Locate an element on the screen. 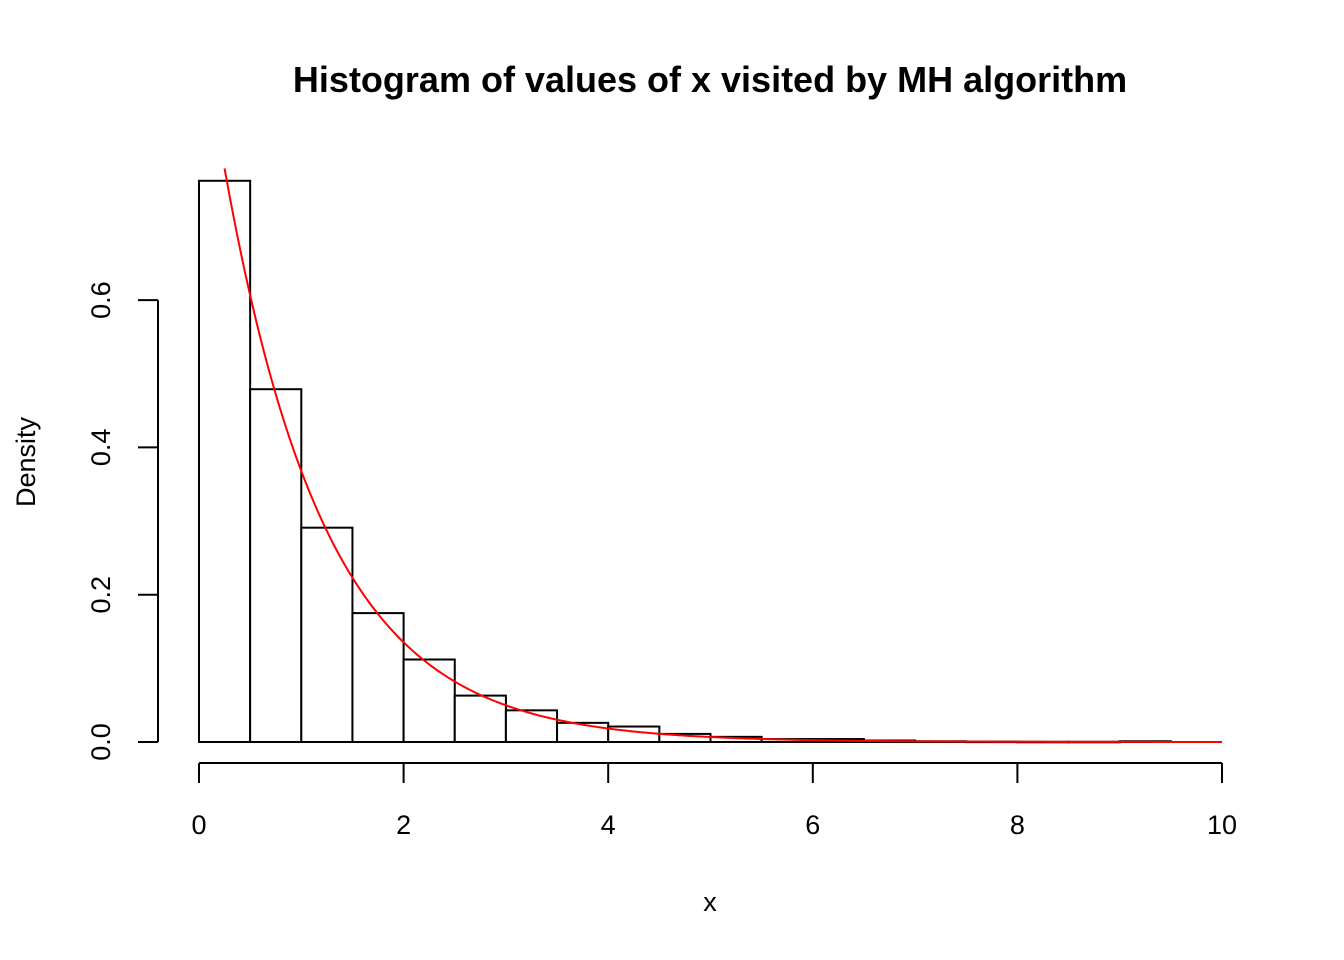 The image size is (1344, 960). x-axis-label: x is located at coordinates (710, 902).